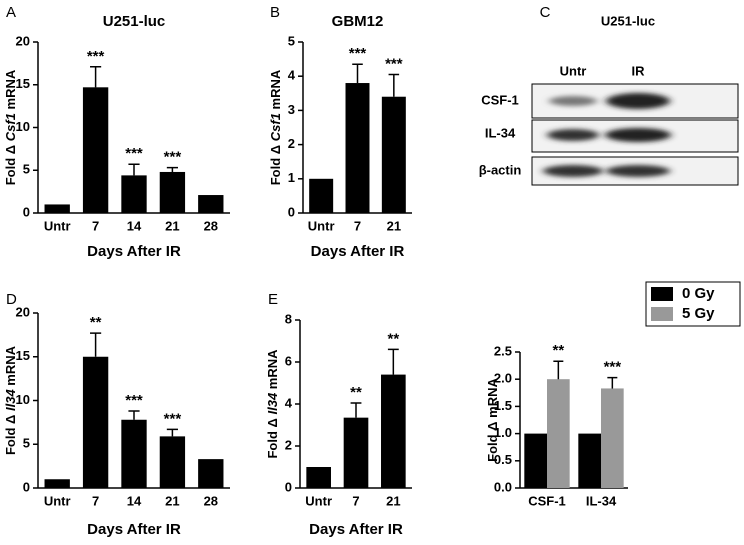  I want to click on panel-letter: B, so click(275, 12).